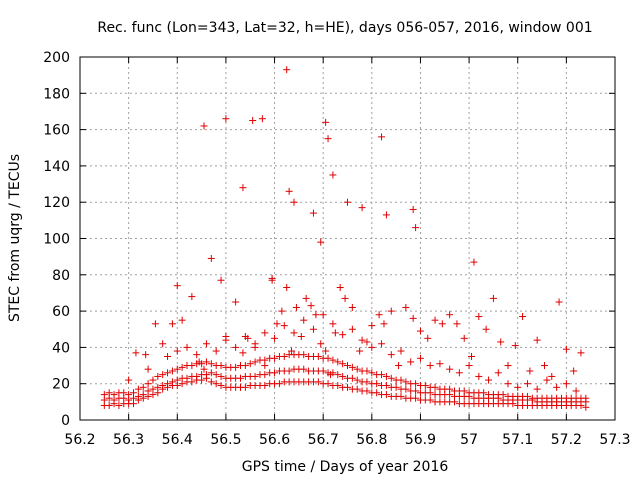 The image size is (640, 480). I want to click on y-tick-label: 80, so click(61, 276).